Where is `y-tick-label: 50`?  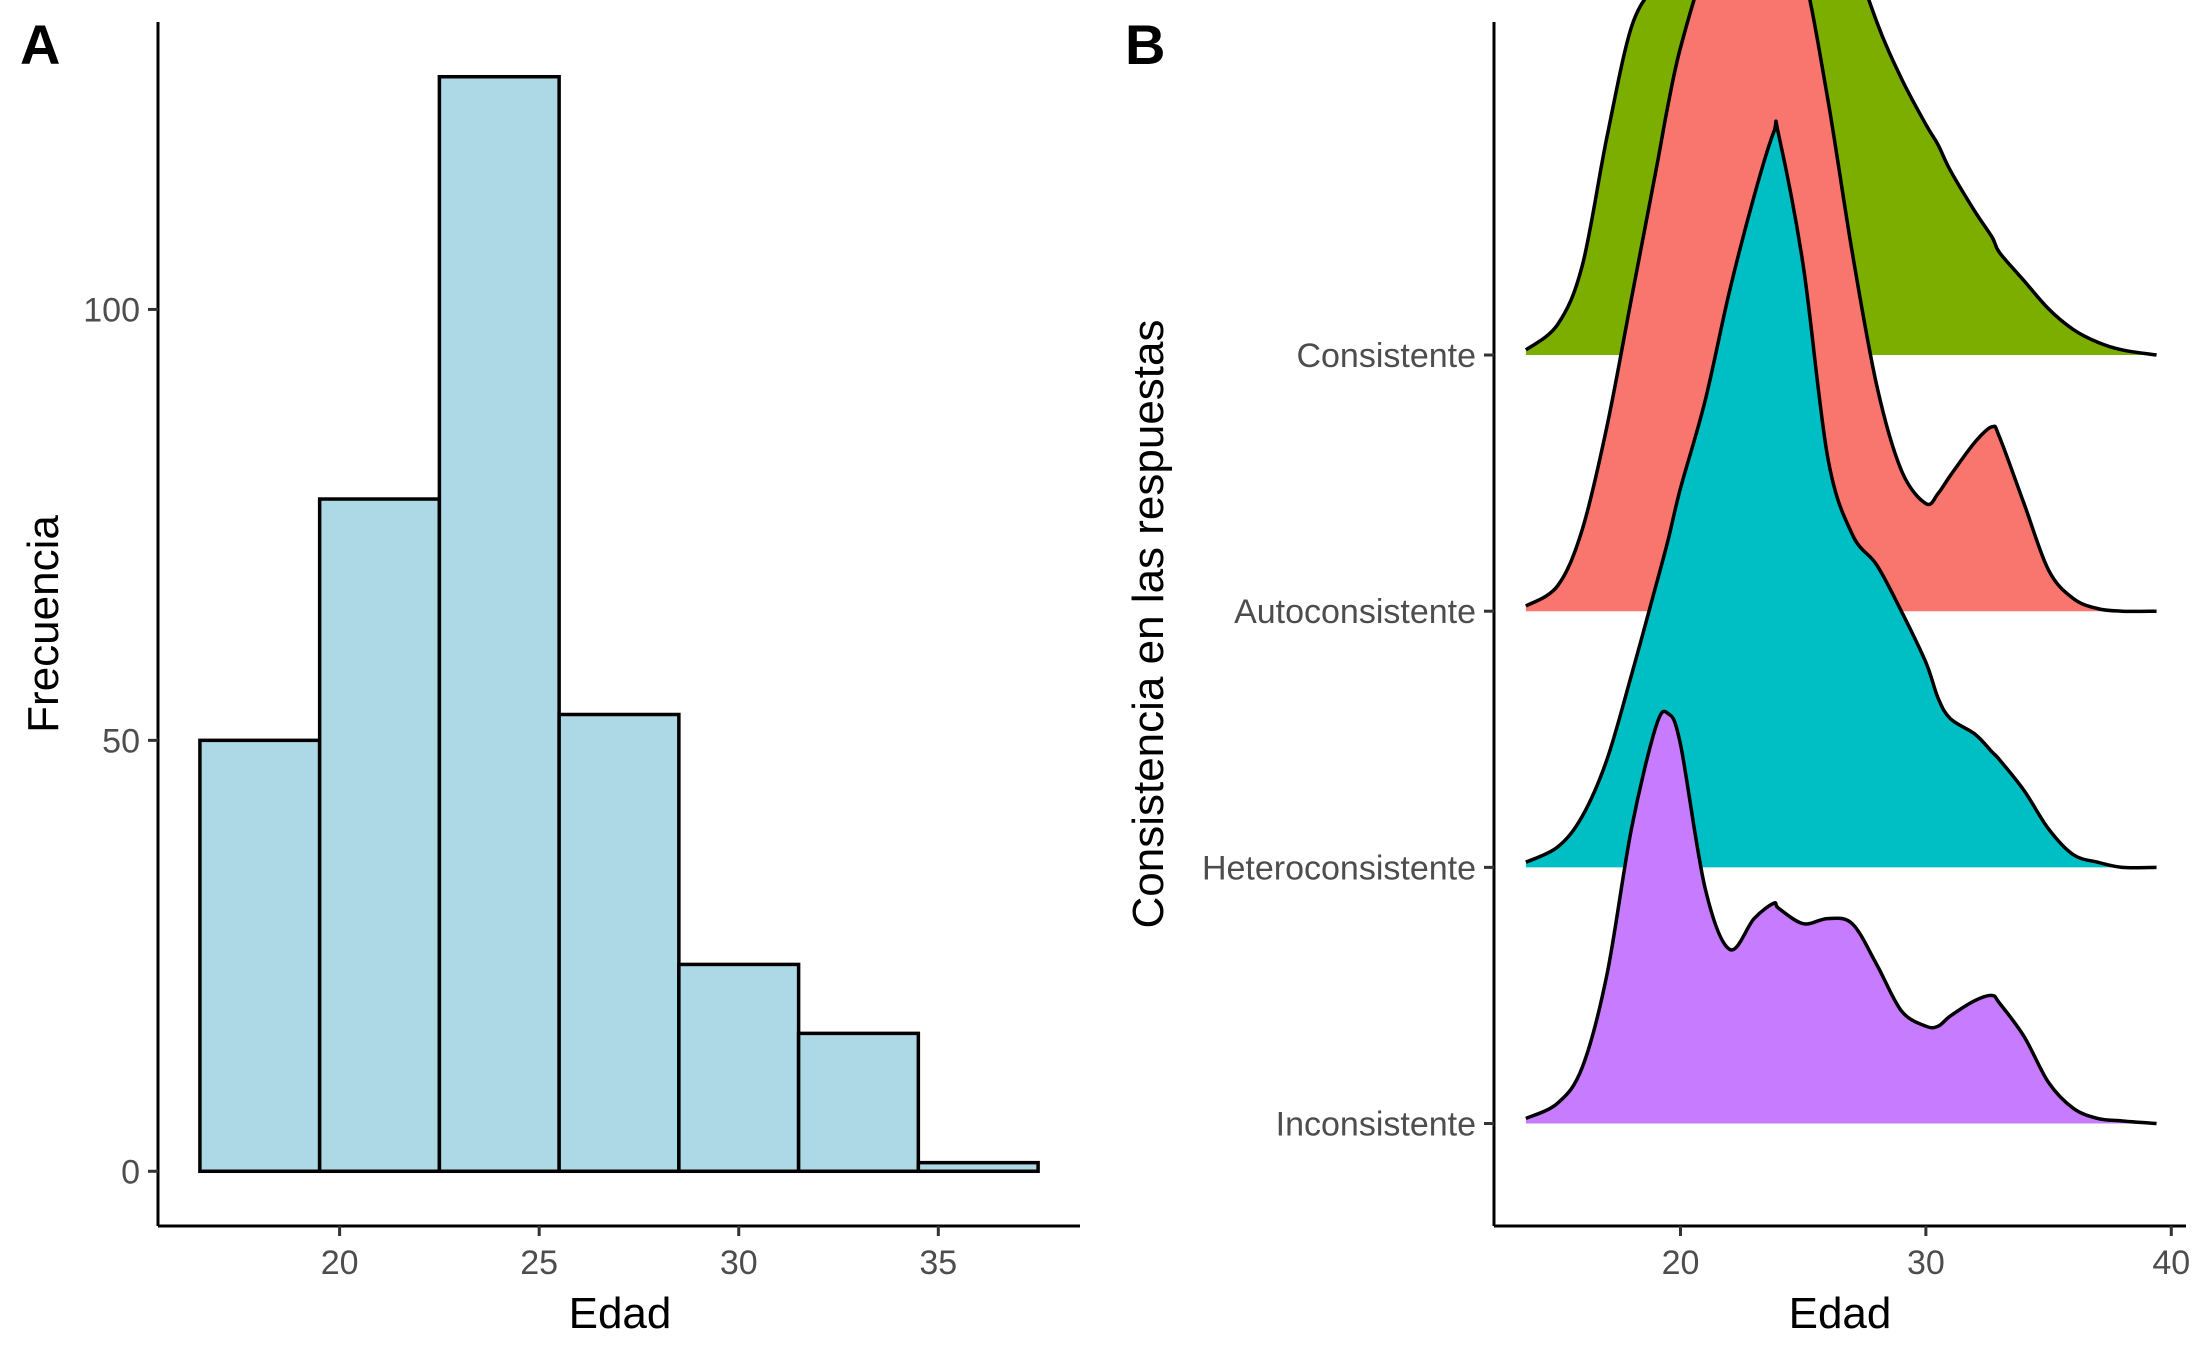
y-tick-label: 50 is located at coordinates (121, 741).